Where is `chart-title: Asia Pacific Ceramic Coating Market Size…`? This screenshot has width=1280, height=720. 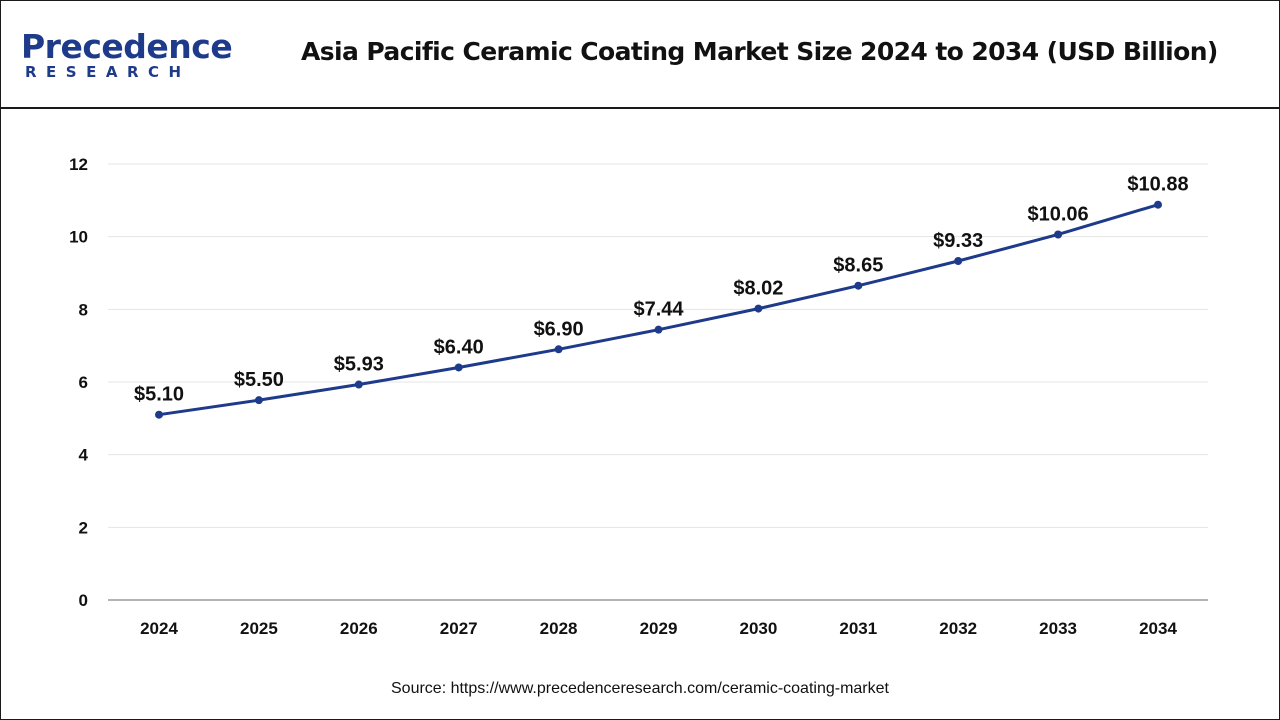
chart-title: Asia Pacific Ceramic Coating Market Size… is located at coordinates (759, 51).